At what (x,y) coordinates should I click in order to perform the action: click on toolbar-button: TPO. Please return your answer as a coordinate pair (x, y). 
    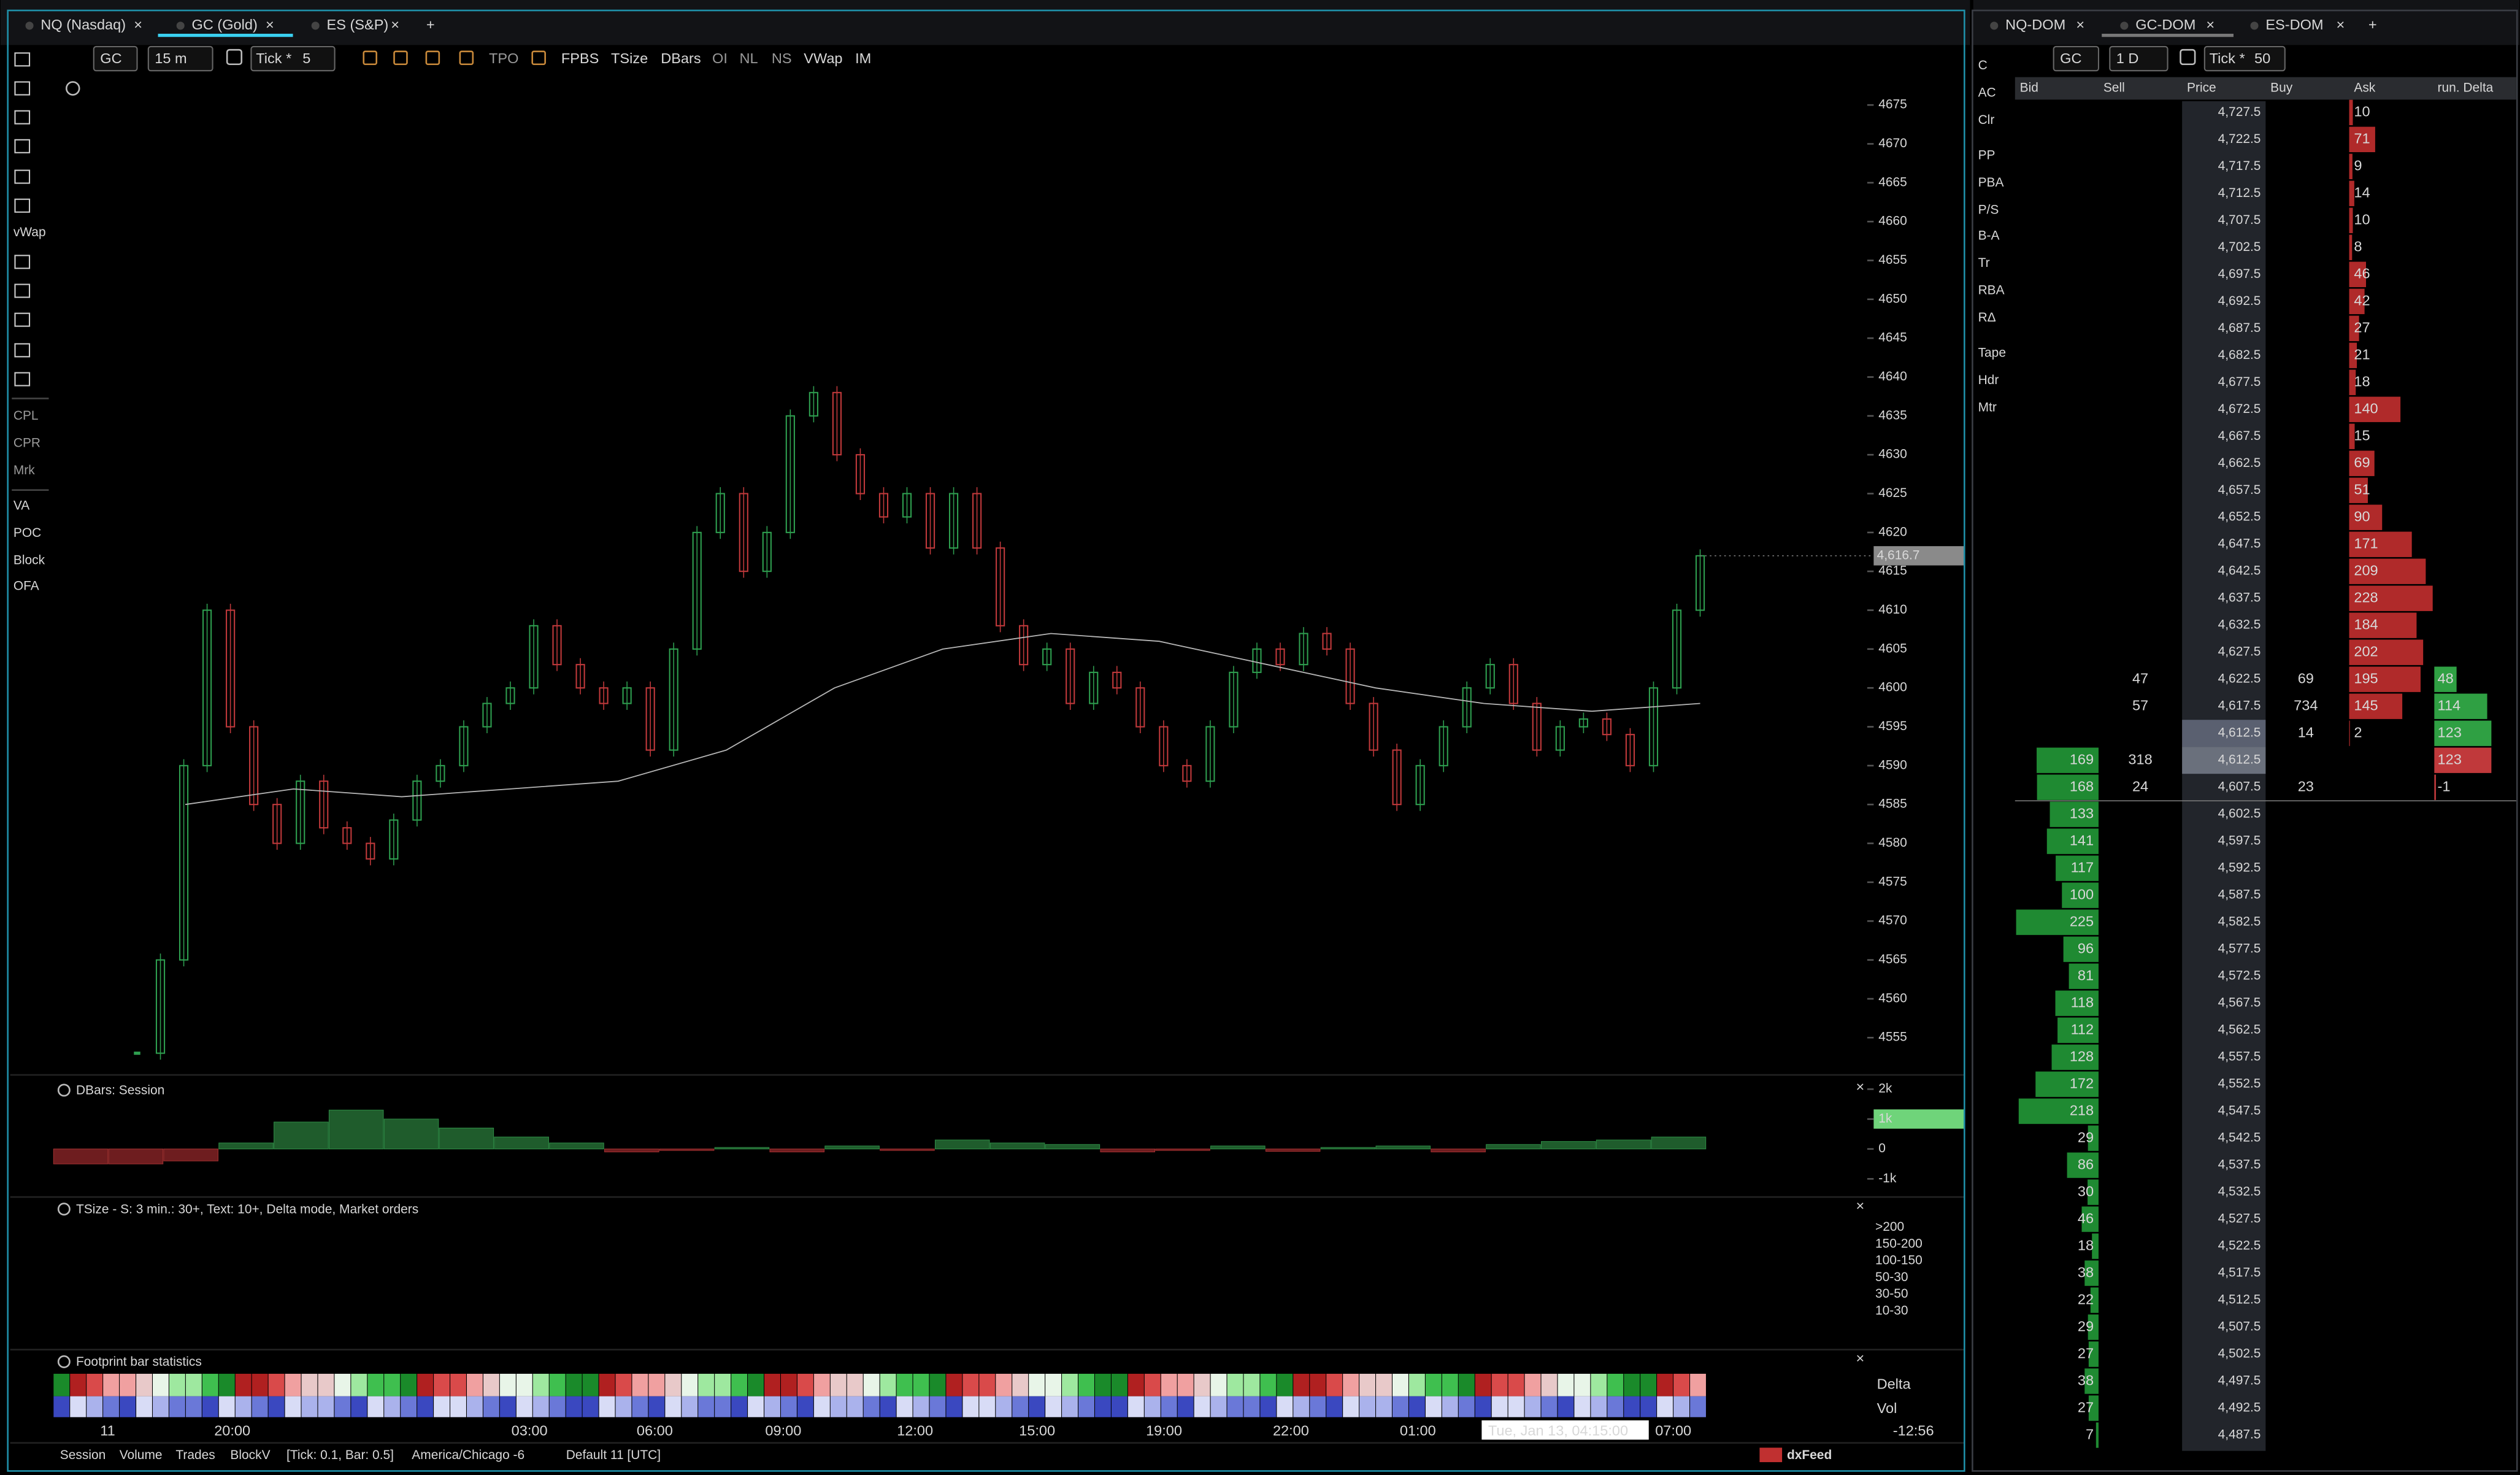
    Looking at the image, I should click on (503, 58).